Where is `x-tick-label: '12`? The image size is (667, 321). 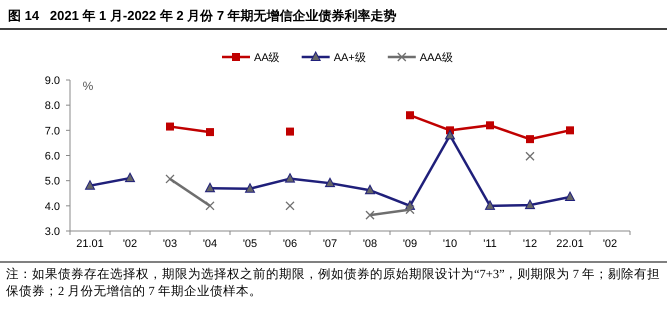 x-tick-label: '12 is located at coordinates (530, 244).